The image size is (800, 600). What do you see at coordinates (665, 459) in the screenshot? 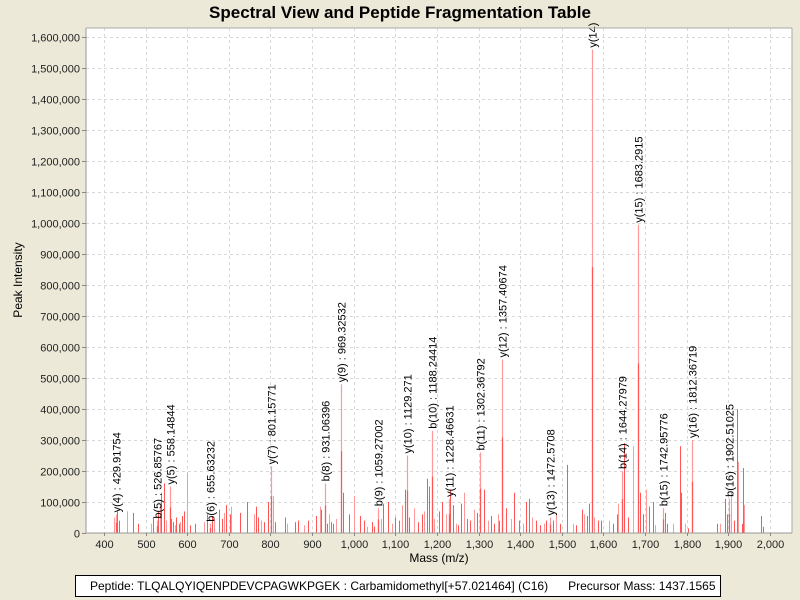
I see `peak-label: b(15) : 1742.95776` at bounding box center [665, 459].